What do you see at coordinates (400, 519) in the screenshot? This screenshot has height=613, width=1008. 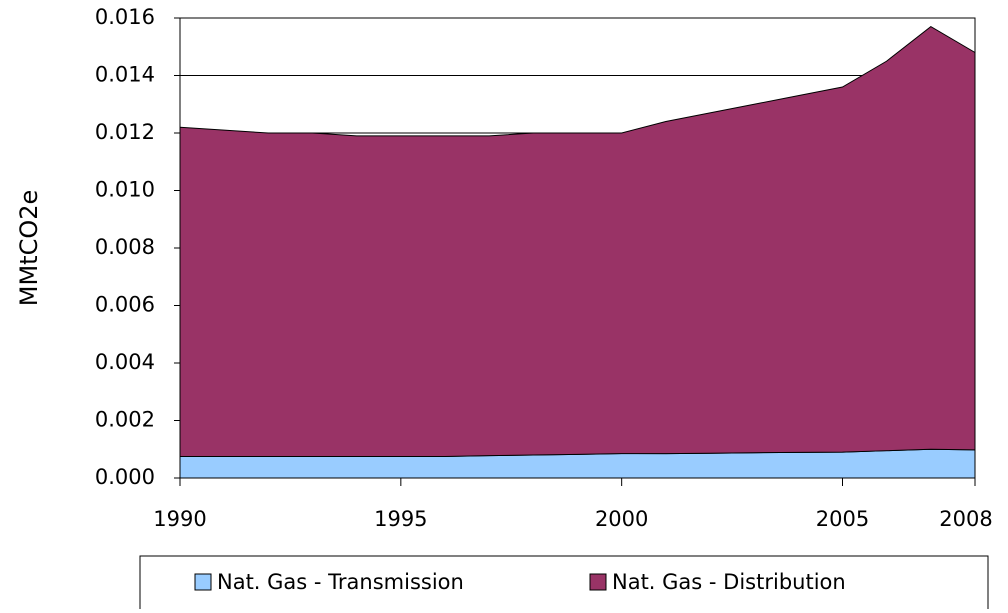 I see `x-tick-label: 1995` at bounding box center [400, 519].